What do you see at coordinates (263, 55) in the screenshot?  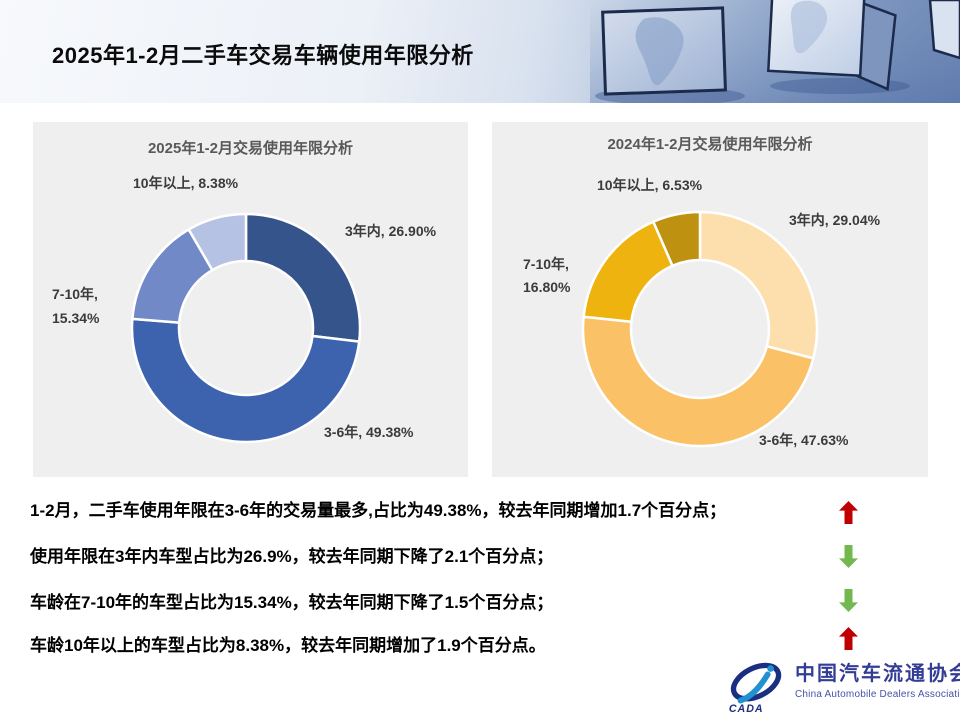 I see `page-title: 2025年1-2月二手车交易车辆使用年限分析` at bounding box center [263, 55].